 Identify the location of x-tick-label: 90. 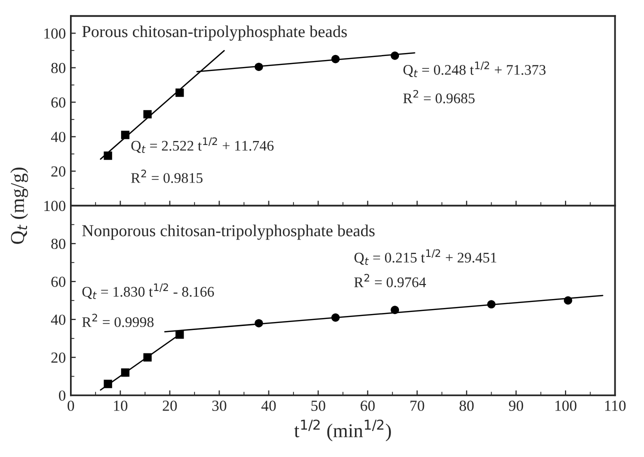
(516, 405).